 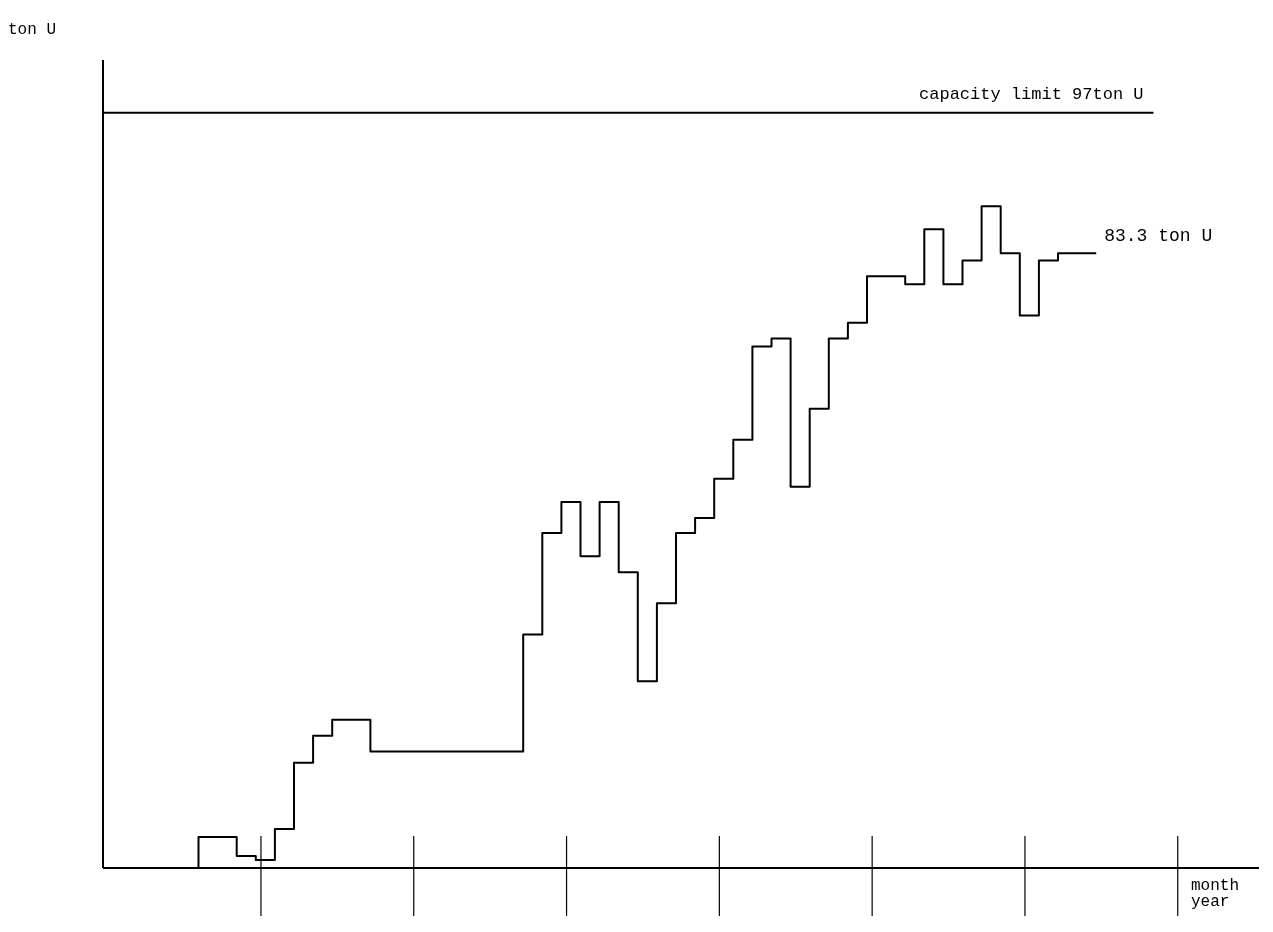 I want to click on ref-line-label: capacity limit 97ton U, so click(x=1031, y=94).